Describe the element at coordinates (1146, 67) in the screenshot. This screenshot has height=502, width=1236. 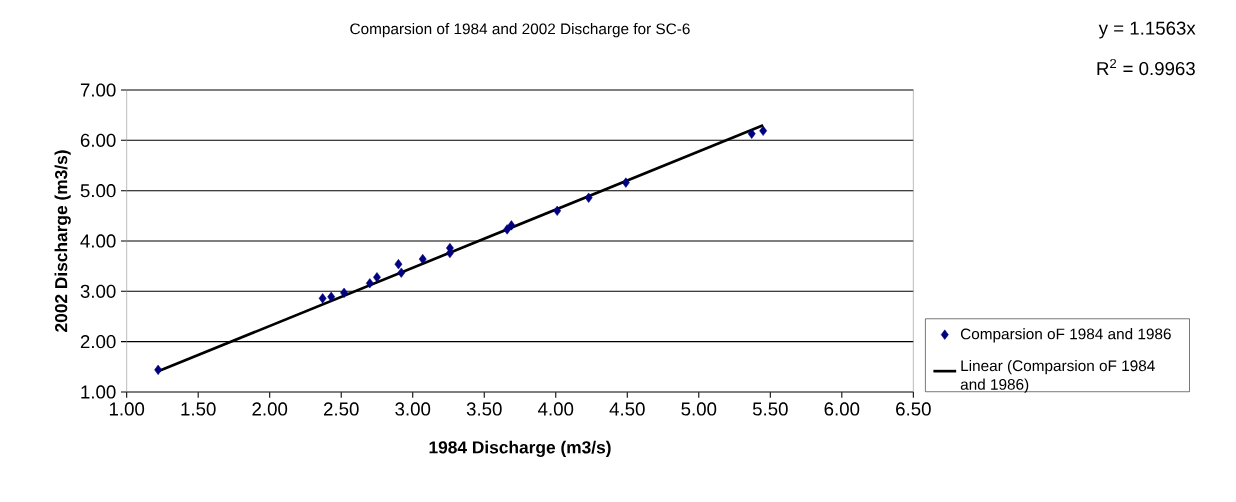
I see `text: R$^{2}$ = 0.9963` at that location.